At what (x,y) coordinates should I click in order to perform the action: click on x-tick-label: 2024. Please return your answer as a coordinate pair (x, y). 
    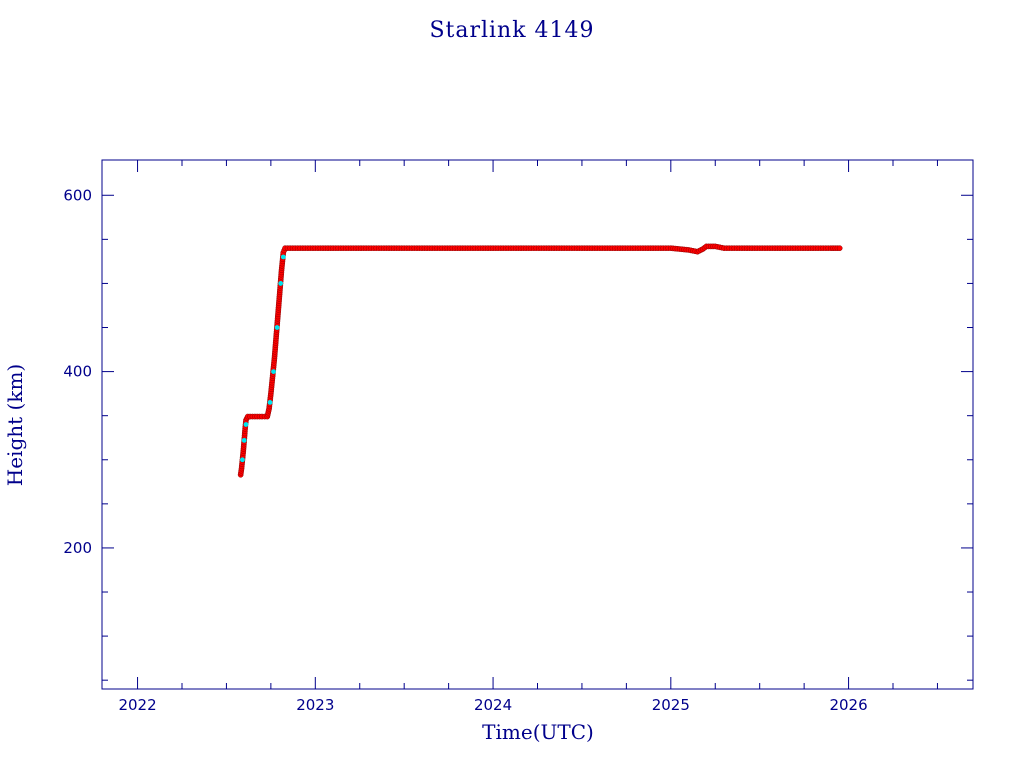
    Looking at the image, I should click on (493, 705).